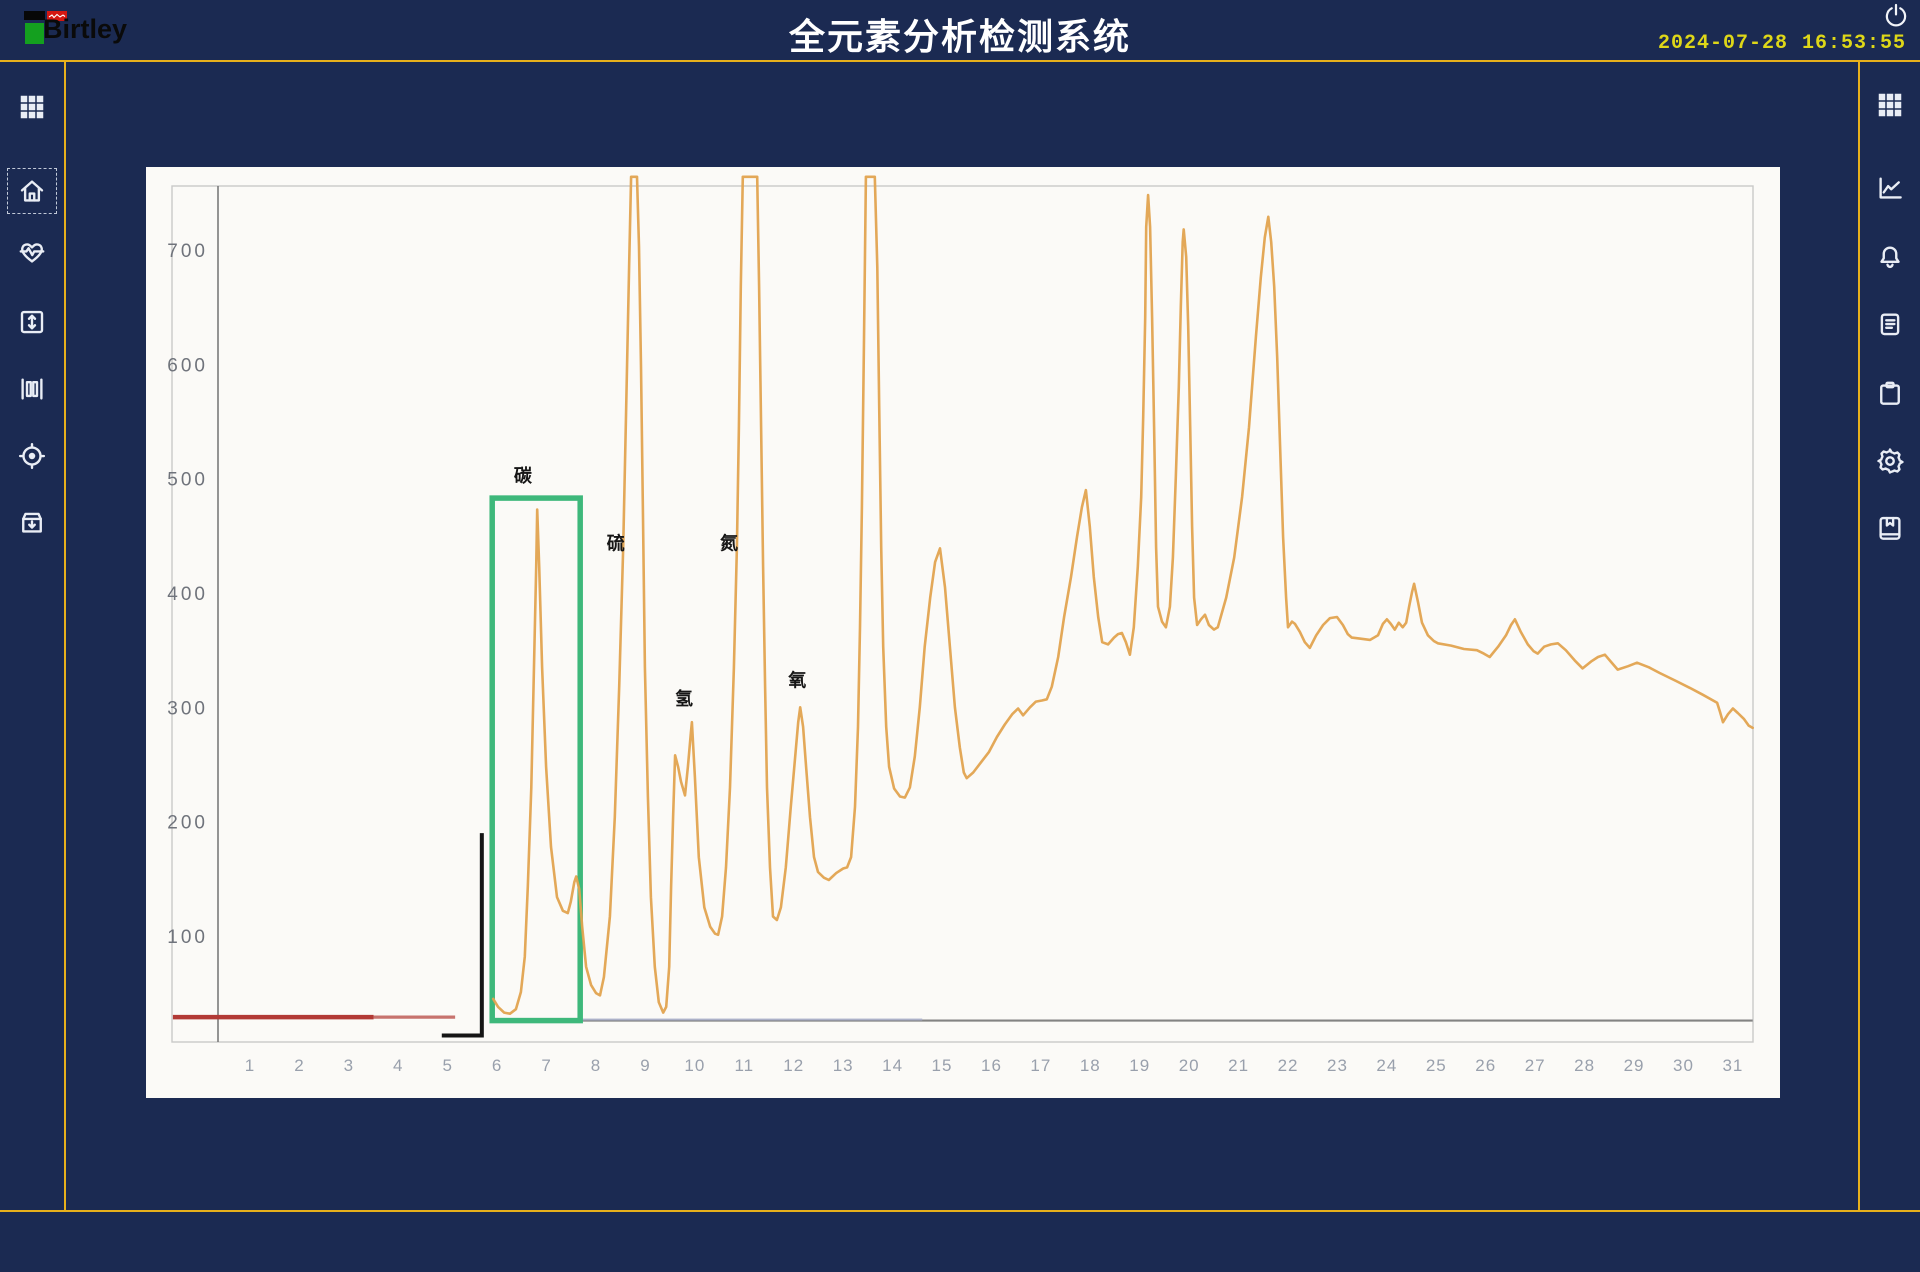 This screenshot has width=1920, height=1272. I want to click on brand-logo: Birtley, so click(97, 30).